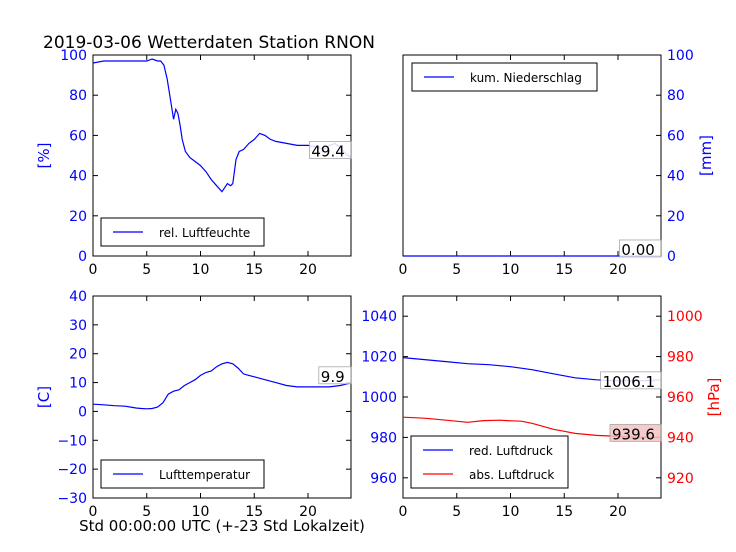 This screenshot has height=552, width=736. Describe the element at coordinates (680, 398) in the screenshot. I see `y2-tick-label: 960` at that location.